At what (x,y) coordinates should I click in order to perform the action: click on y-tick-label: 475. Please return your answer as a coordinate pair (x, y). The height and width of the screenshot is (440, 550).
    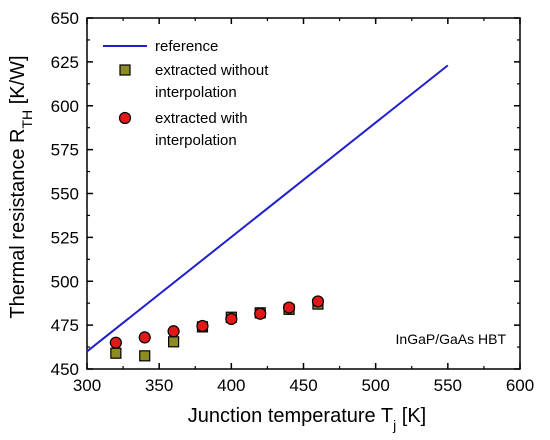
    Looking at the image, I should click on (65, 325).